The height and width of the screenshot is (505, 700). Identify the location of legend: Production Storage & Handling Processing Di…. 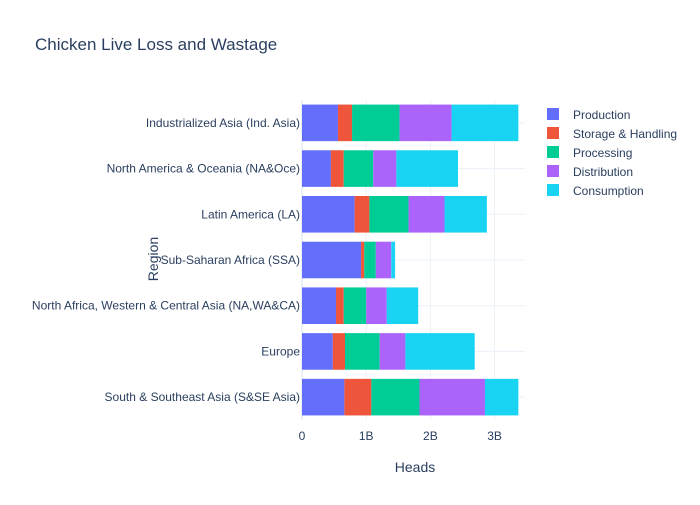
(612, 153).